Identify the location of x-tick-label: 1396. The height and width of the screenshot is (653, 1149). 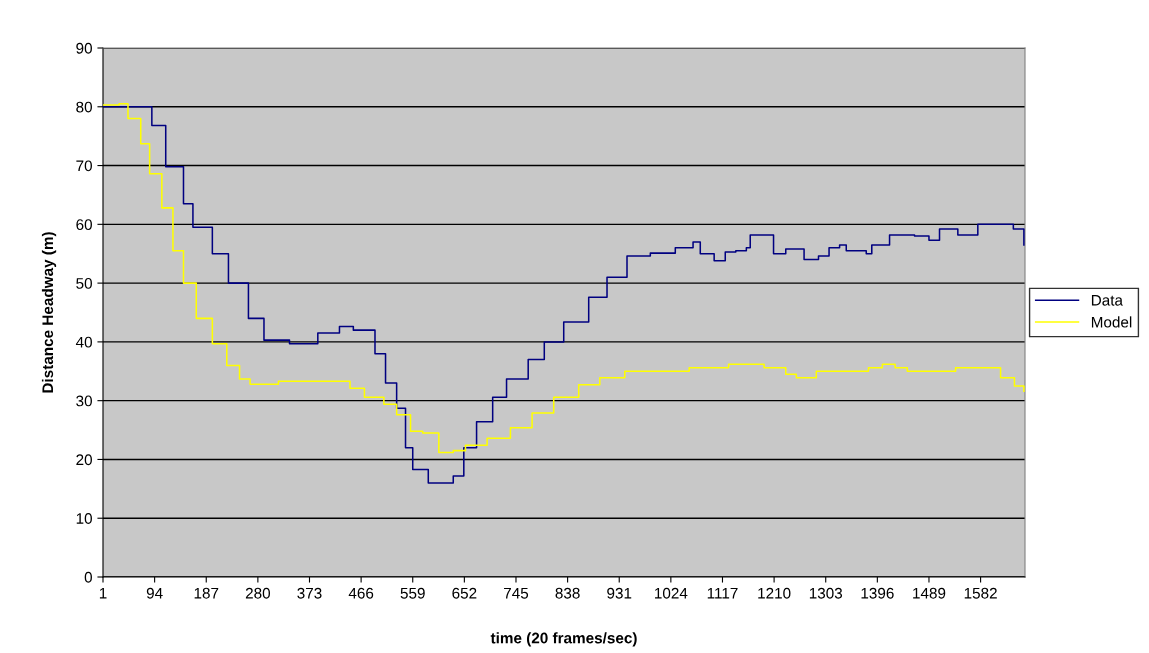
(877, 593).